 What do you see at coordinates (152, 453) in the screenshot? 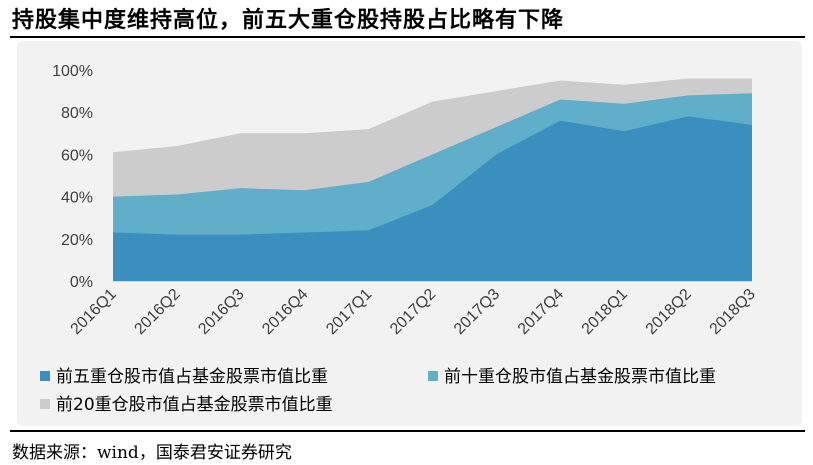
I see `source-note: 数据来源：wind，国泰君安证券研究` at bounding box center [152, 453].